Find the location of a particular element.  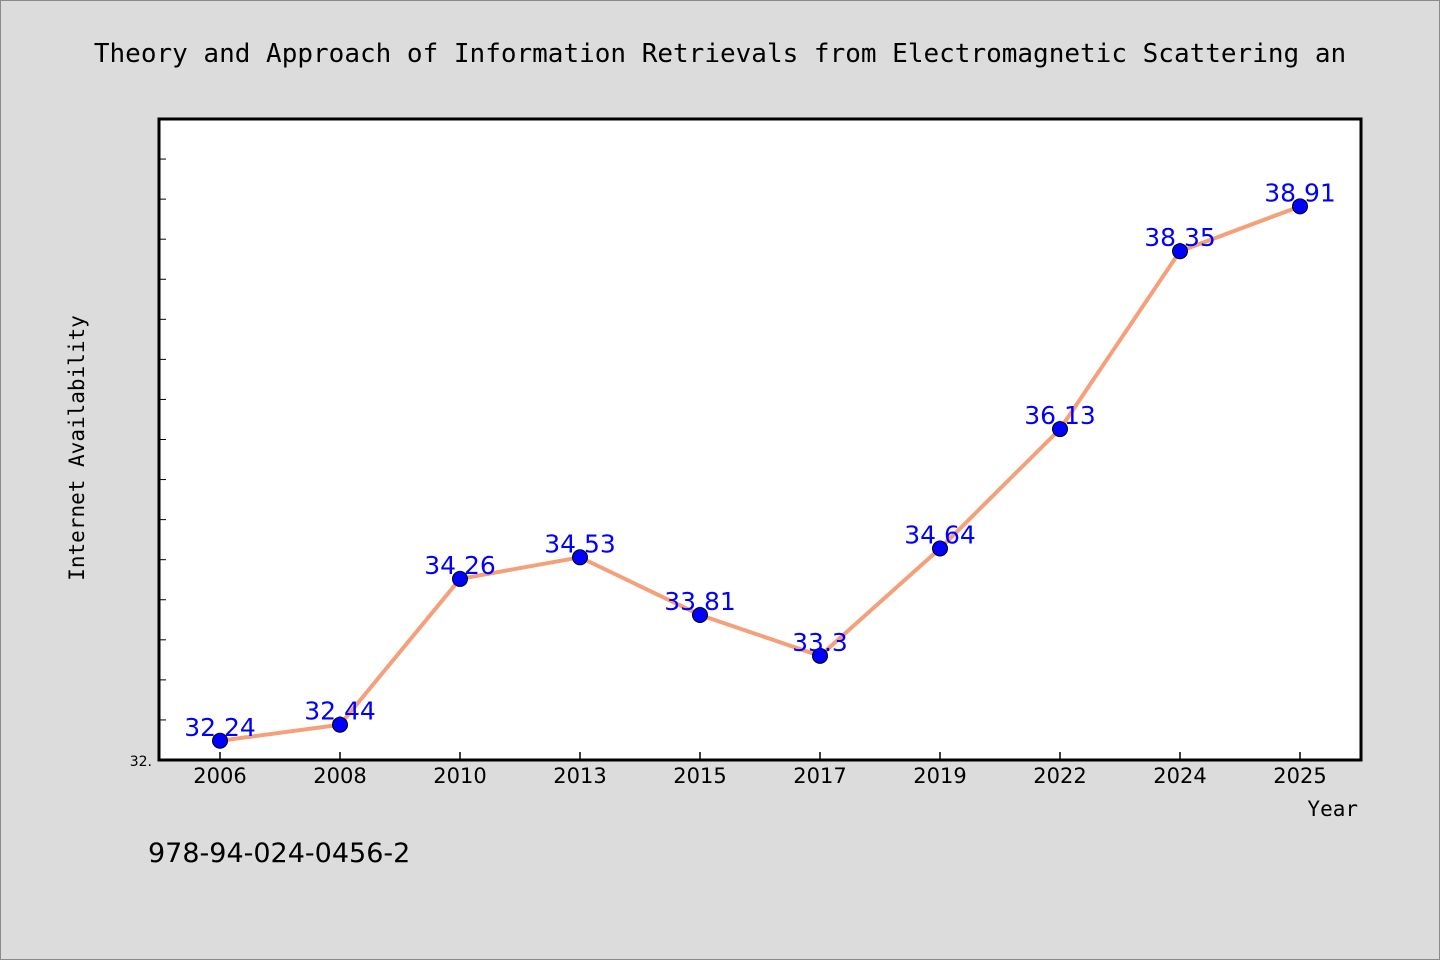

data-label: 38.91 is located at coordinates (1300, 192).